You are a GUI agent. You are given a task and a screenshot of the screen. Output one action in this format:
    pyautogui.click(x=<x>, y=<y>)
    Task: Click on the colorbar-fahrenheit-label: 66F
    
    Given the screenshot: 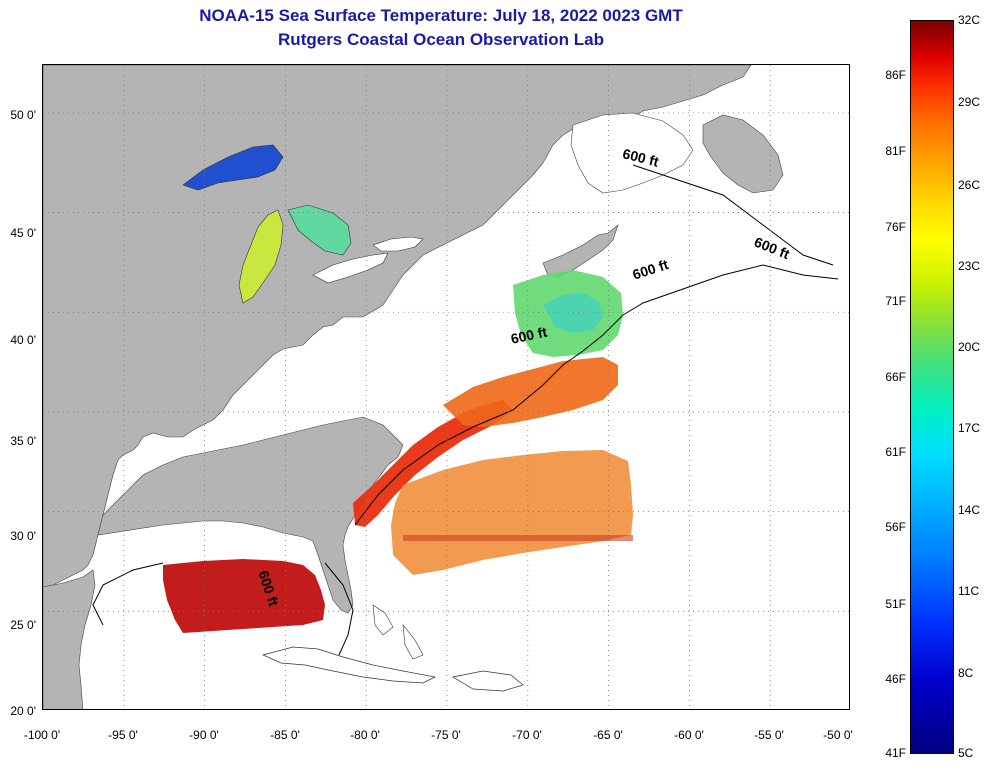 What is the action you would take?
    pyautogui.click(x=895, y=377)
    